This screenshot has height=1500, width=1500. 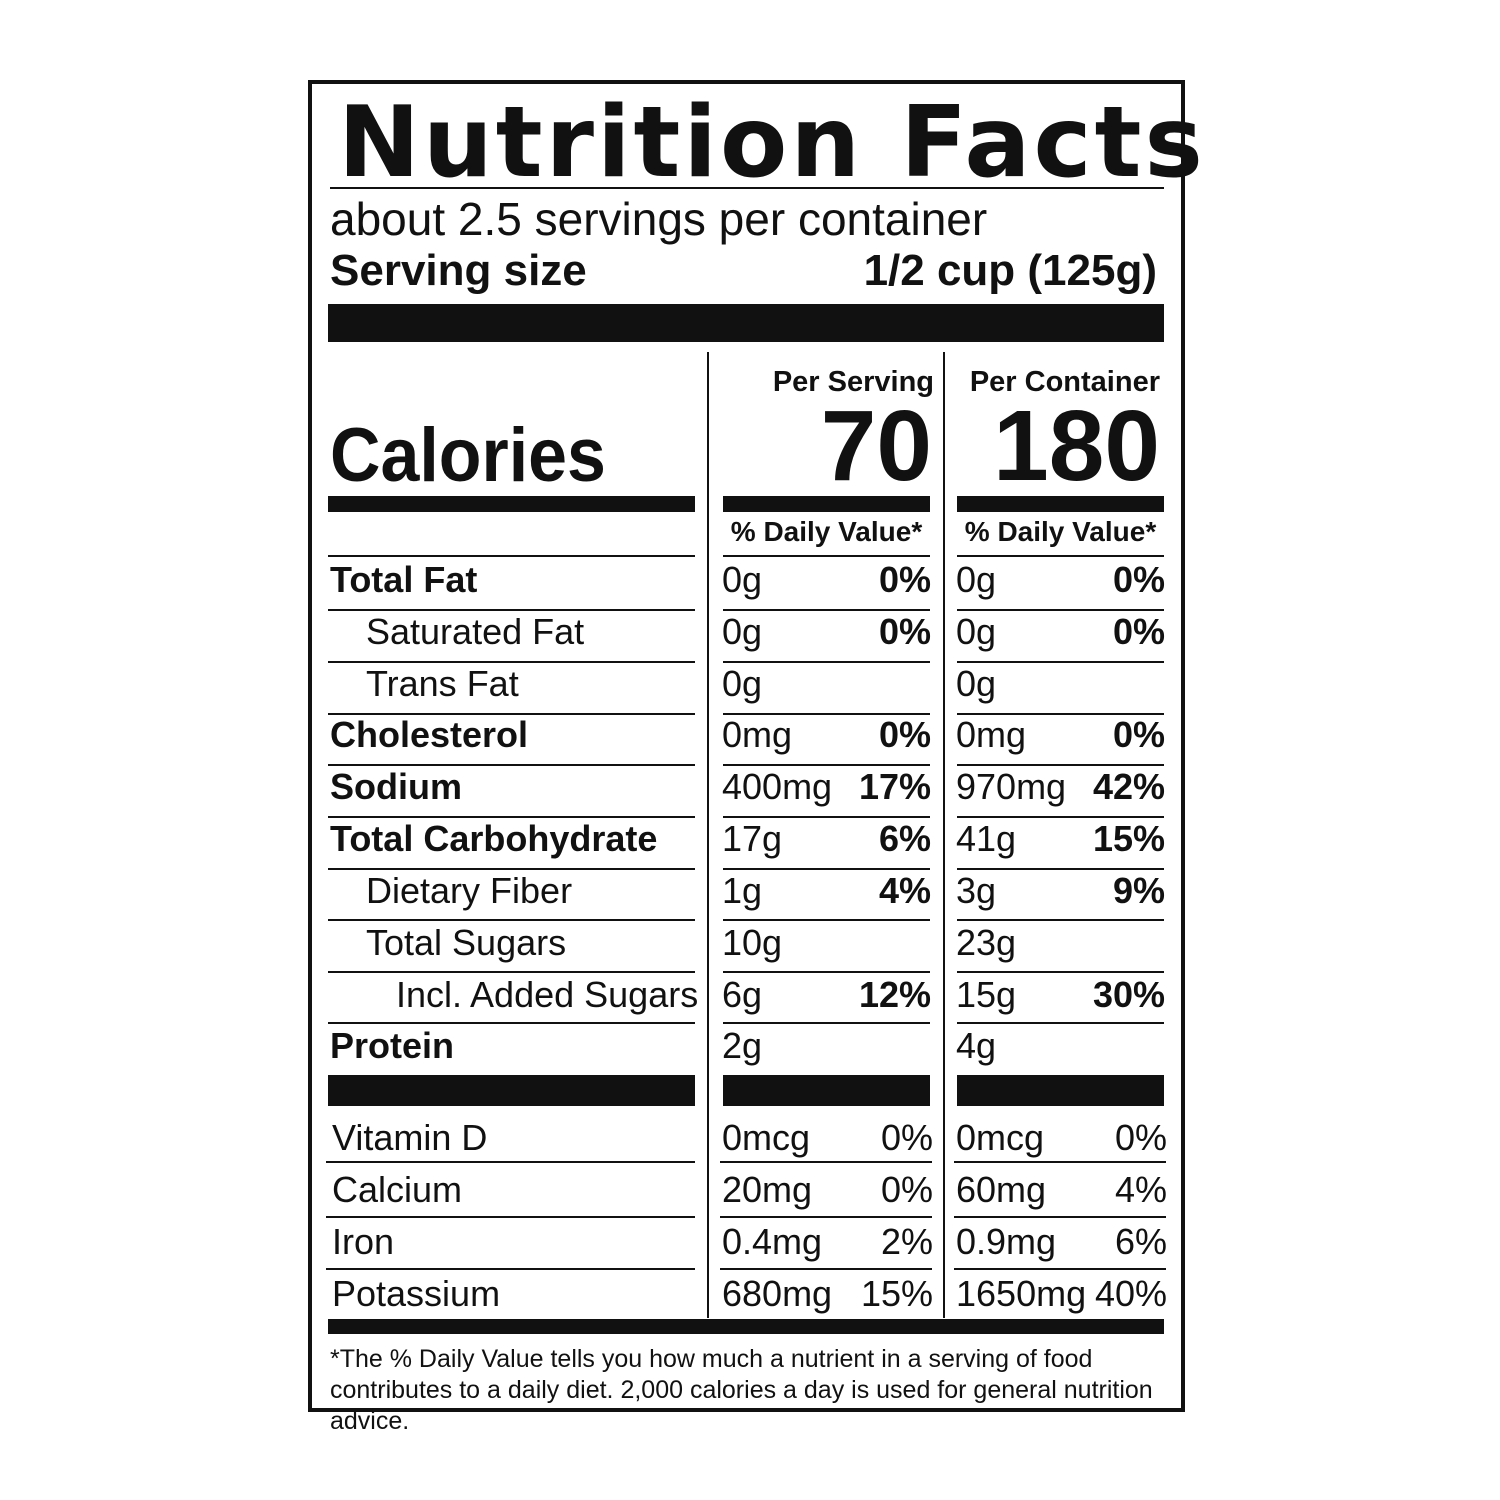 I want to click on container-daily-value: 40%, so click(x=1130, y=1293).